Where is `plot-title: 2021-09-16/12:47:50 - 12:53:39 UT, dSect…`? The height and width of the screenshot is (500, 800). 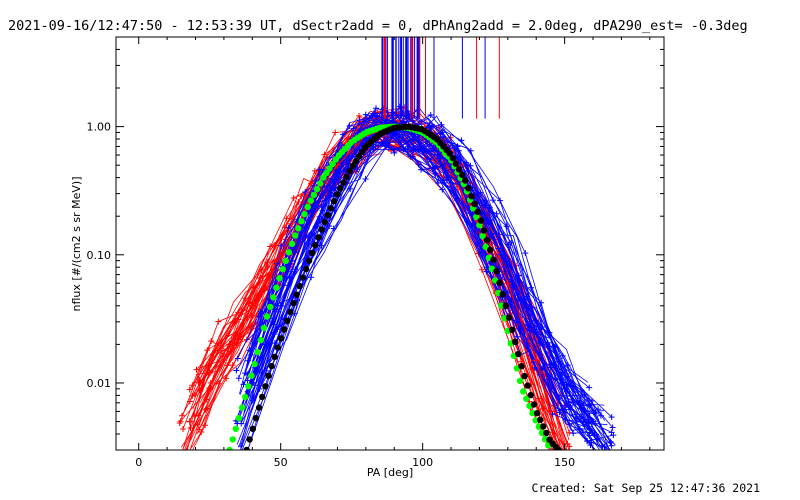
plot-title: 2021-09-16/12:47:50 - 12:53:39 UT, dSect… is located at coordinates (378, 26).